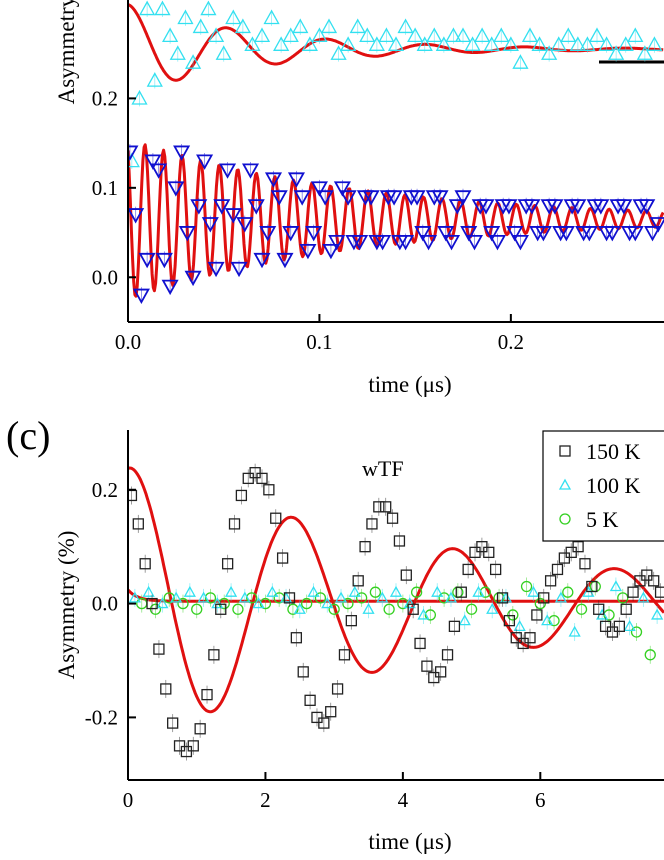 The image size is (664, 860). Describe the element at coordinates (396, 220) in the screenshot. I see `fit-line-blue-series` at that location.